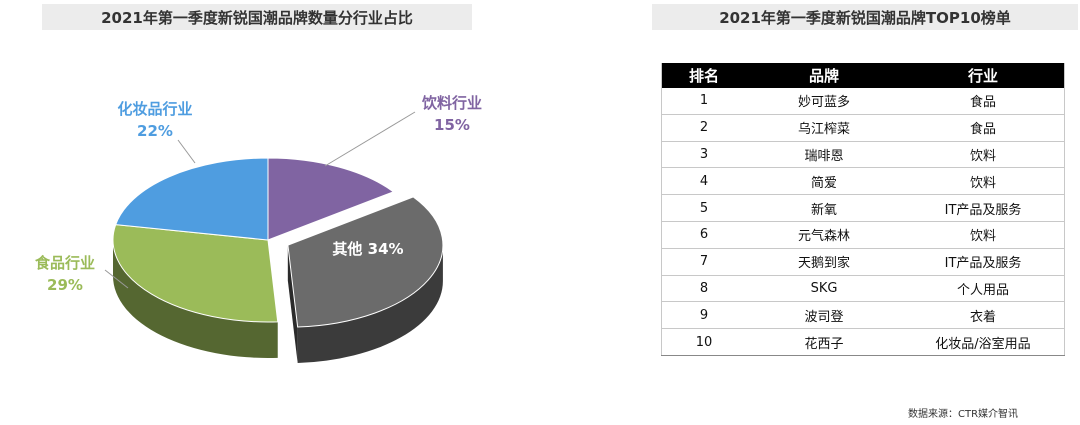 The image size is (1080, 425). I want to click on label-other: 其他 34%, so click(368, 249).